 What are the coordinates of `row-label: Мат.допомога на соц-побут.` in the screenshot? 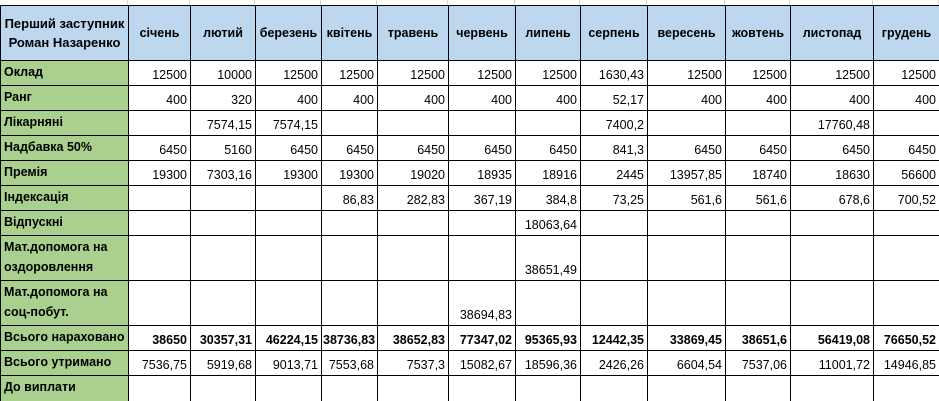 It's located at (64, 303).